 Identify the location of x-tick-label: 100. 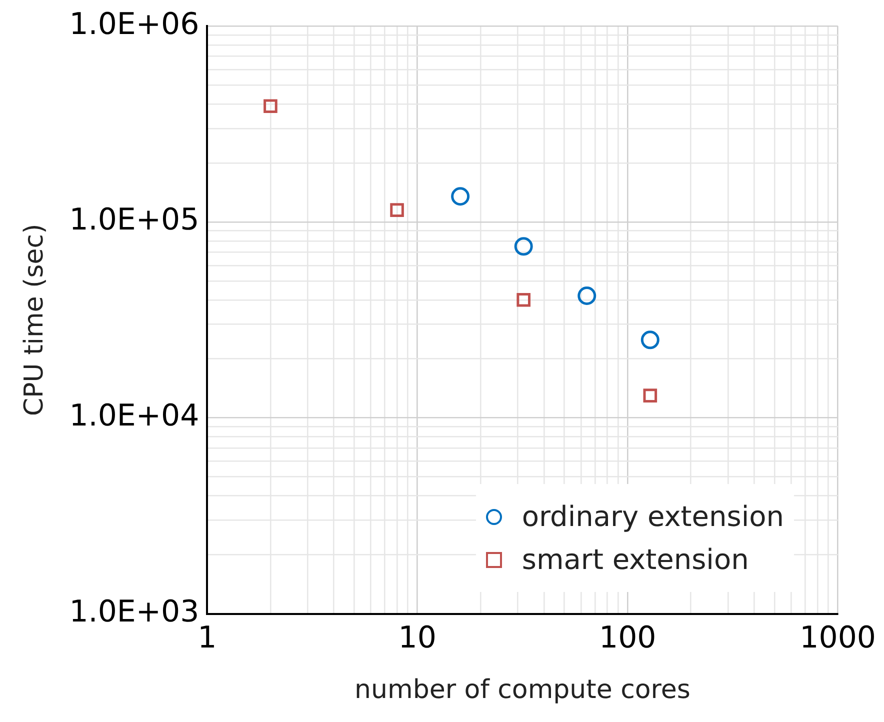
(627, 638).